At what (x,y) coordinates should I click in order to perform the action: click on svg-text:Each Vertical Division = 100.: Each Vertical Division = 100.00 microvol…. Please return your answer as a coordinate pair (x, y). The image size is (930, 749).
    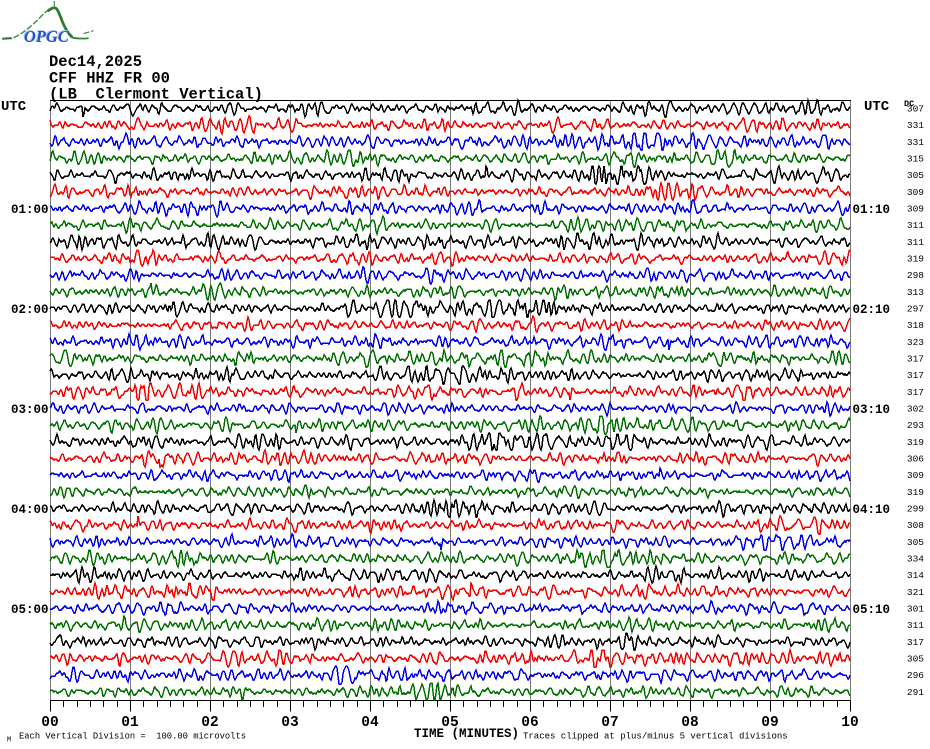
    Looking at the image, I should click on (132, 737).